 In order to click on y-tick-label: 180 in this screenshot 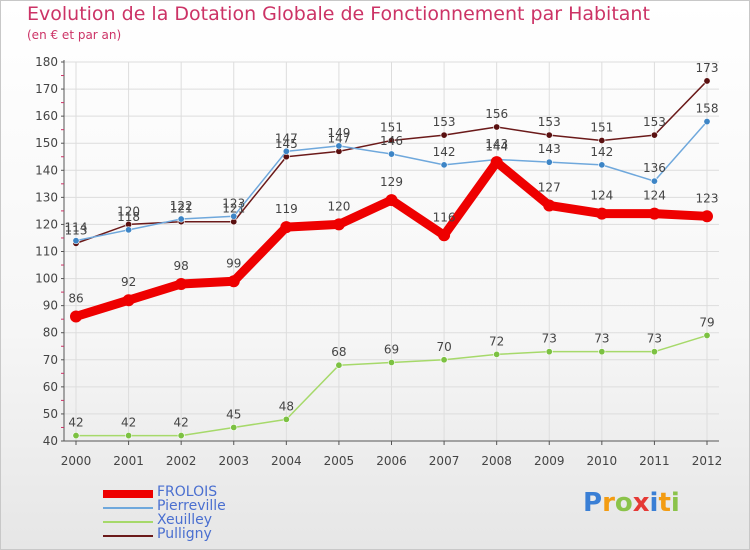, I will do `click(46, 62)`.